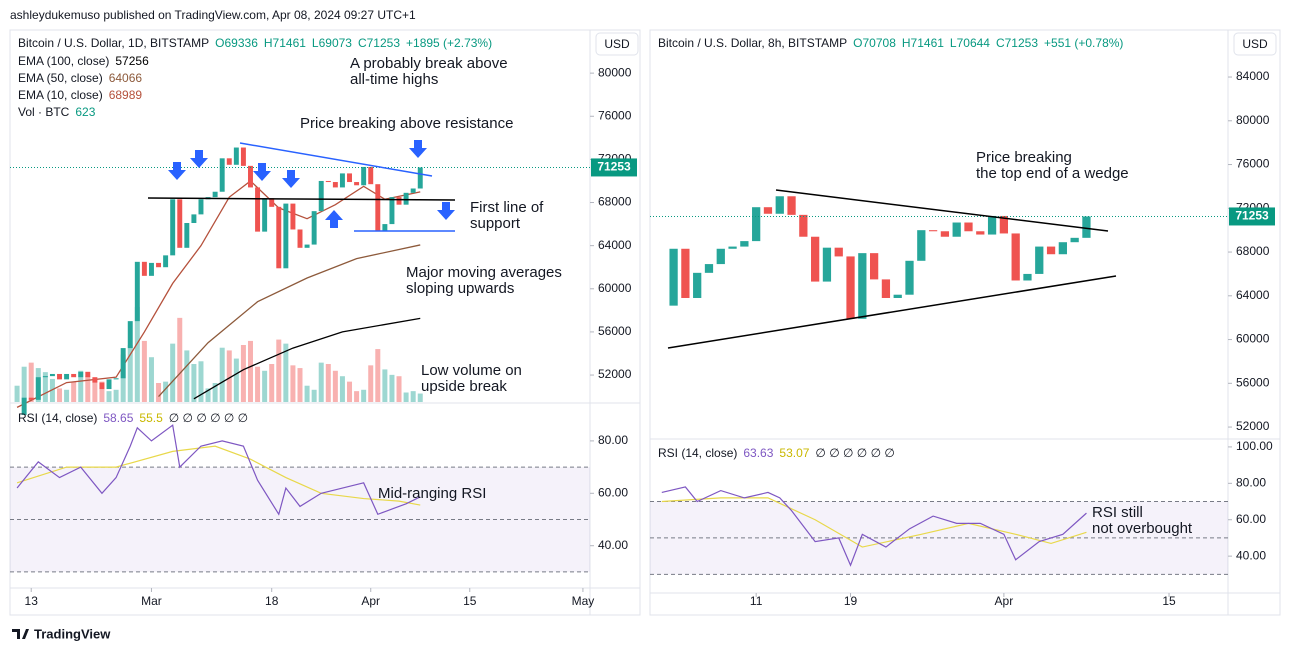 This screenshot has height=653, width=1292. I want to click on y-tick-label: 64000, so click(615, 245).